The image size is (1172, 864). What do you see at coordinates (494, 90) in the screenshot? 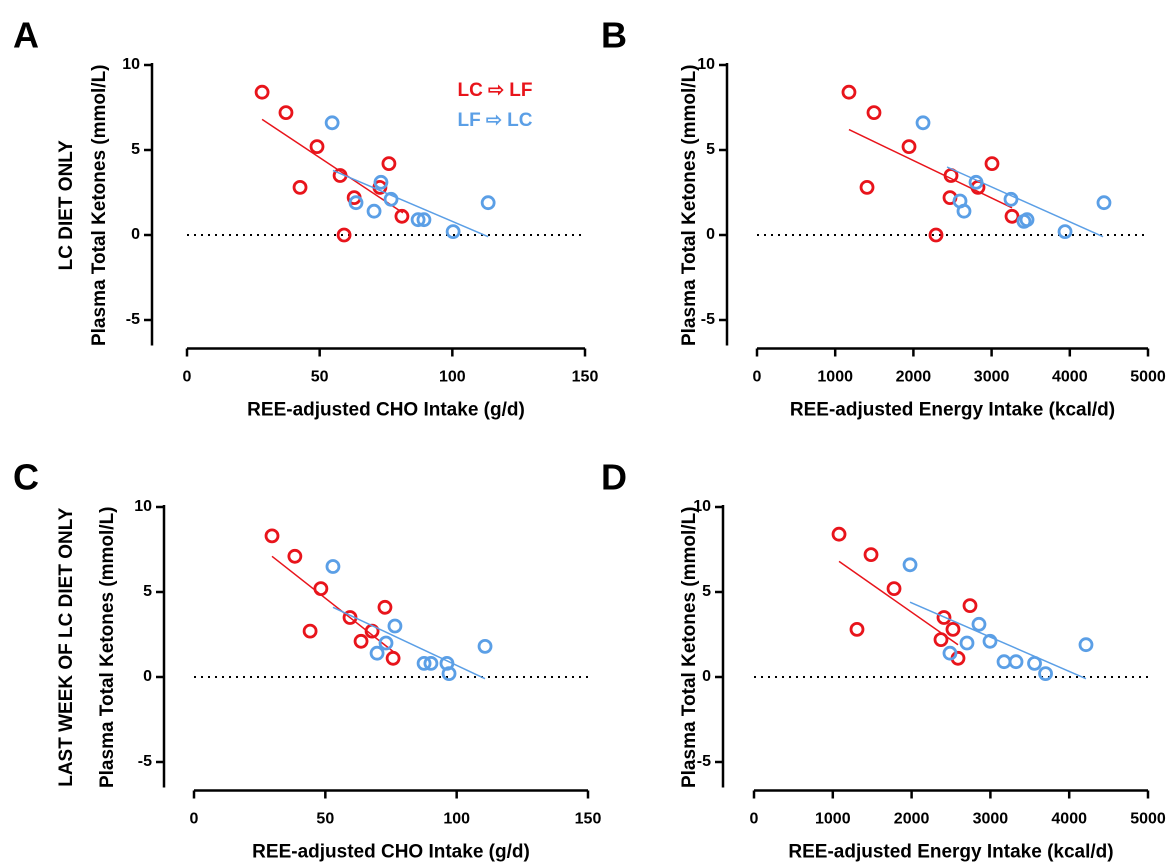
I see `legend-entry: LC ⇨ LF` at bounding box center [494, 90].